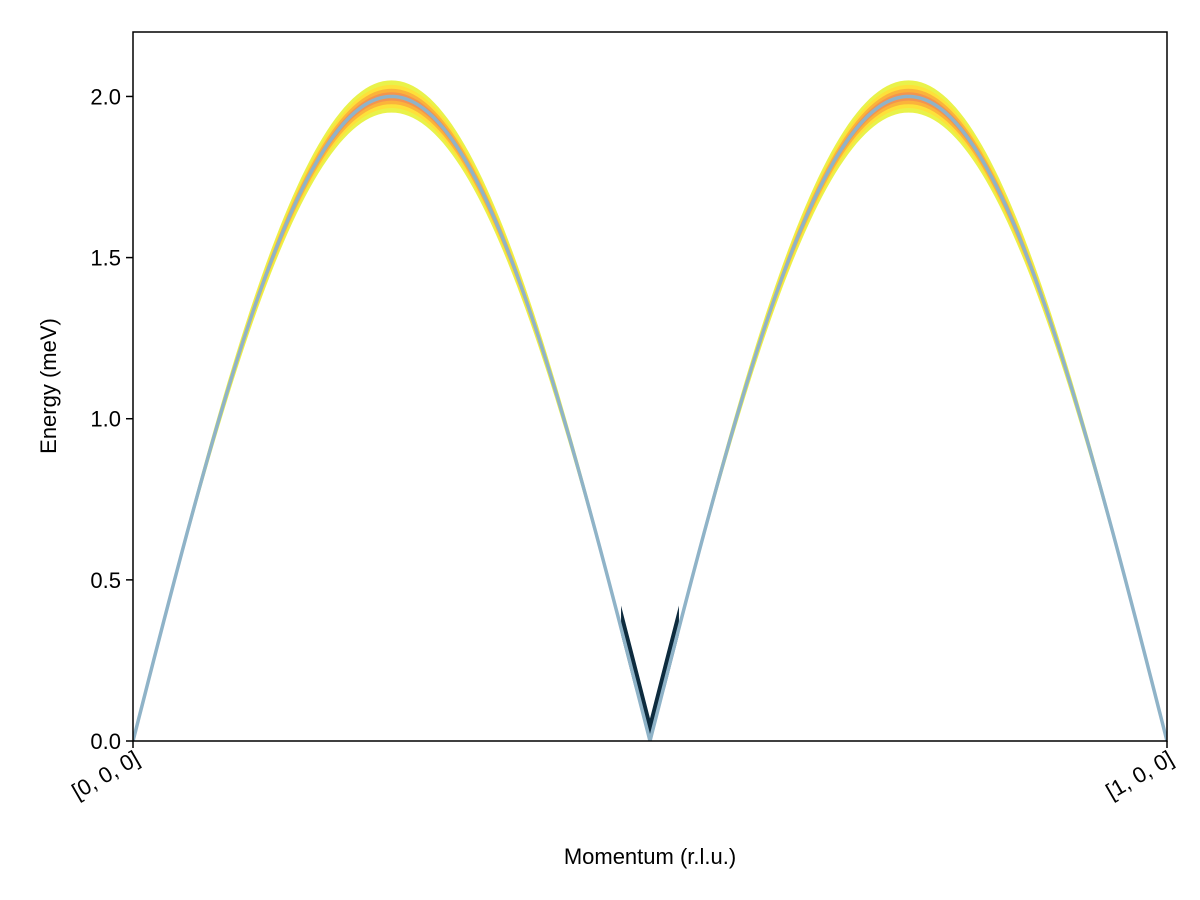 The height and width of the screenshot is (900, 1200). I want to click on y-axis-label: Energy (meV), so click(48, 386).